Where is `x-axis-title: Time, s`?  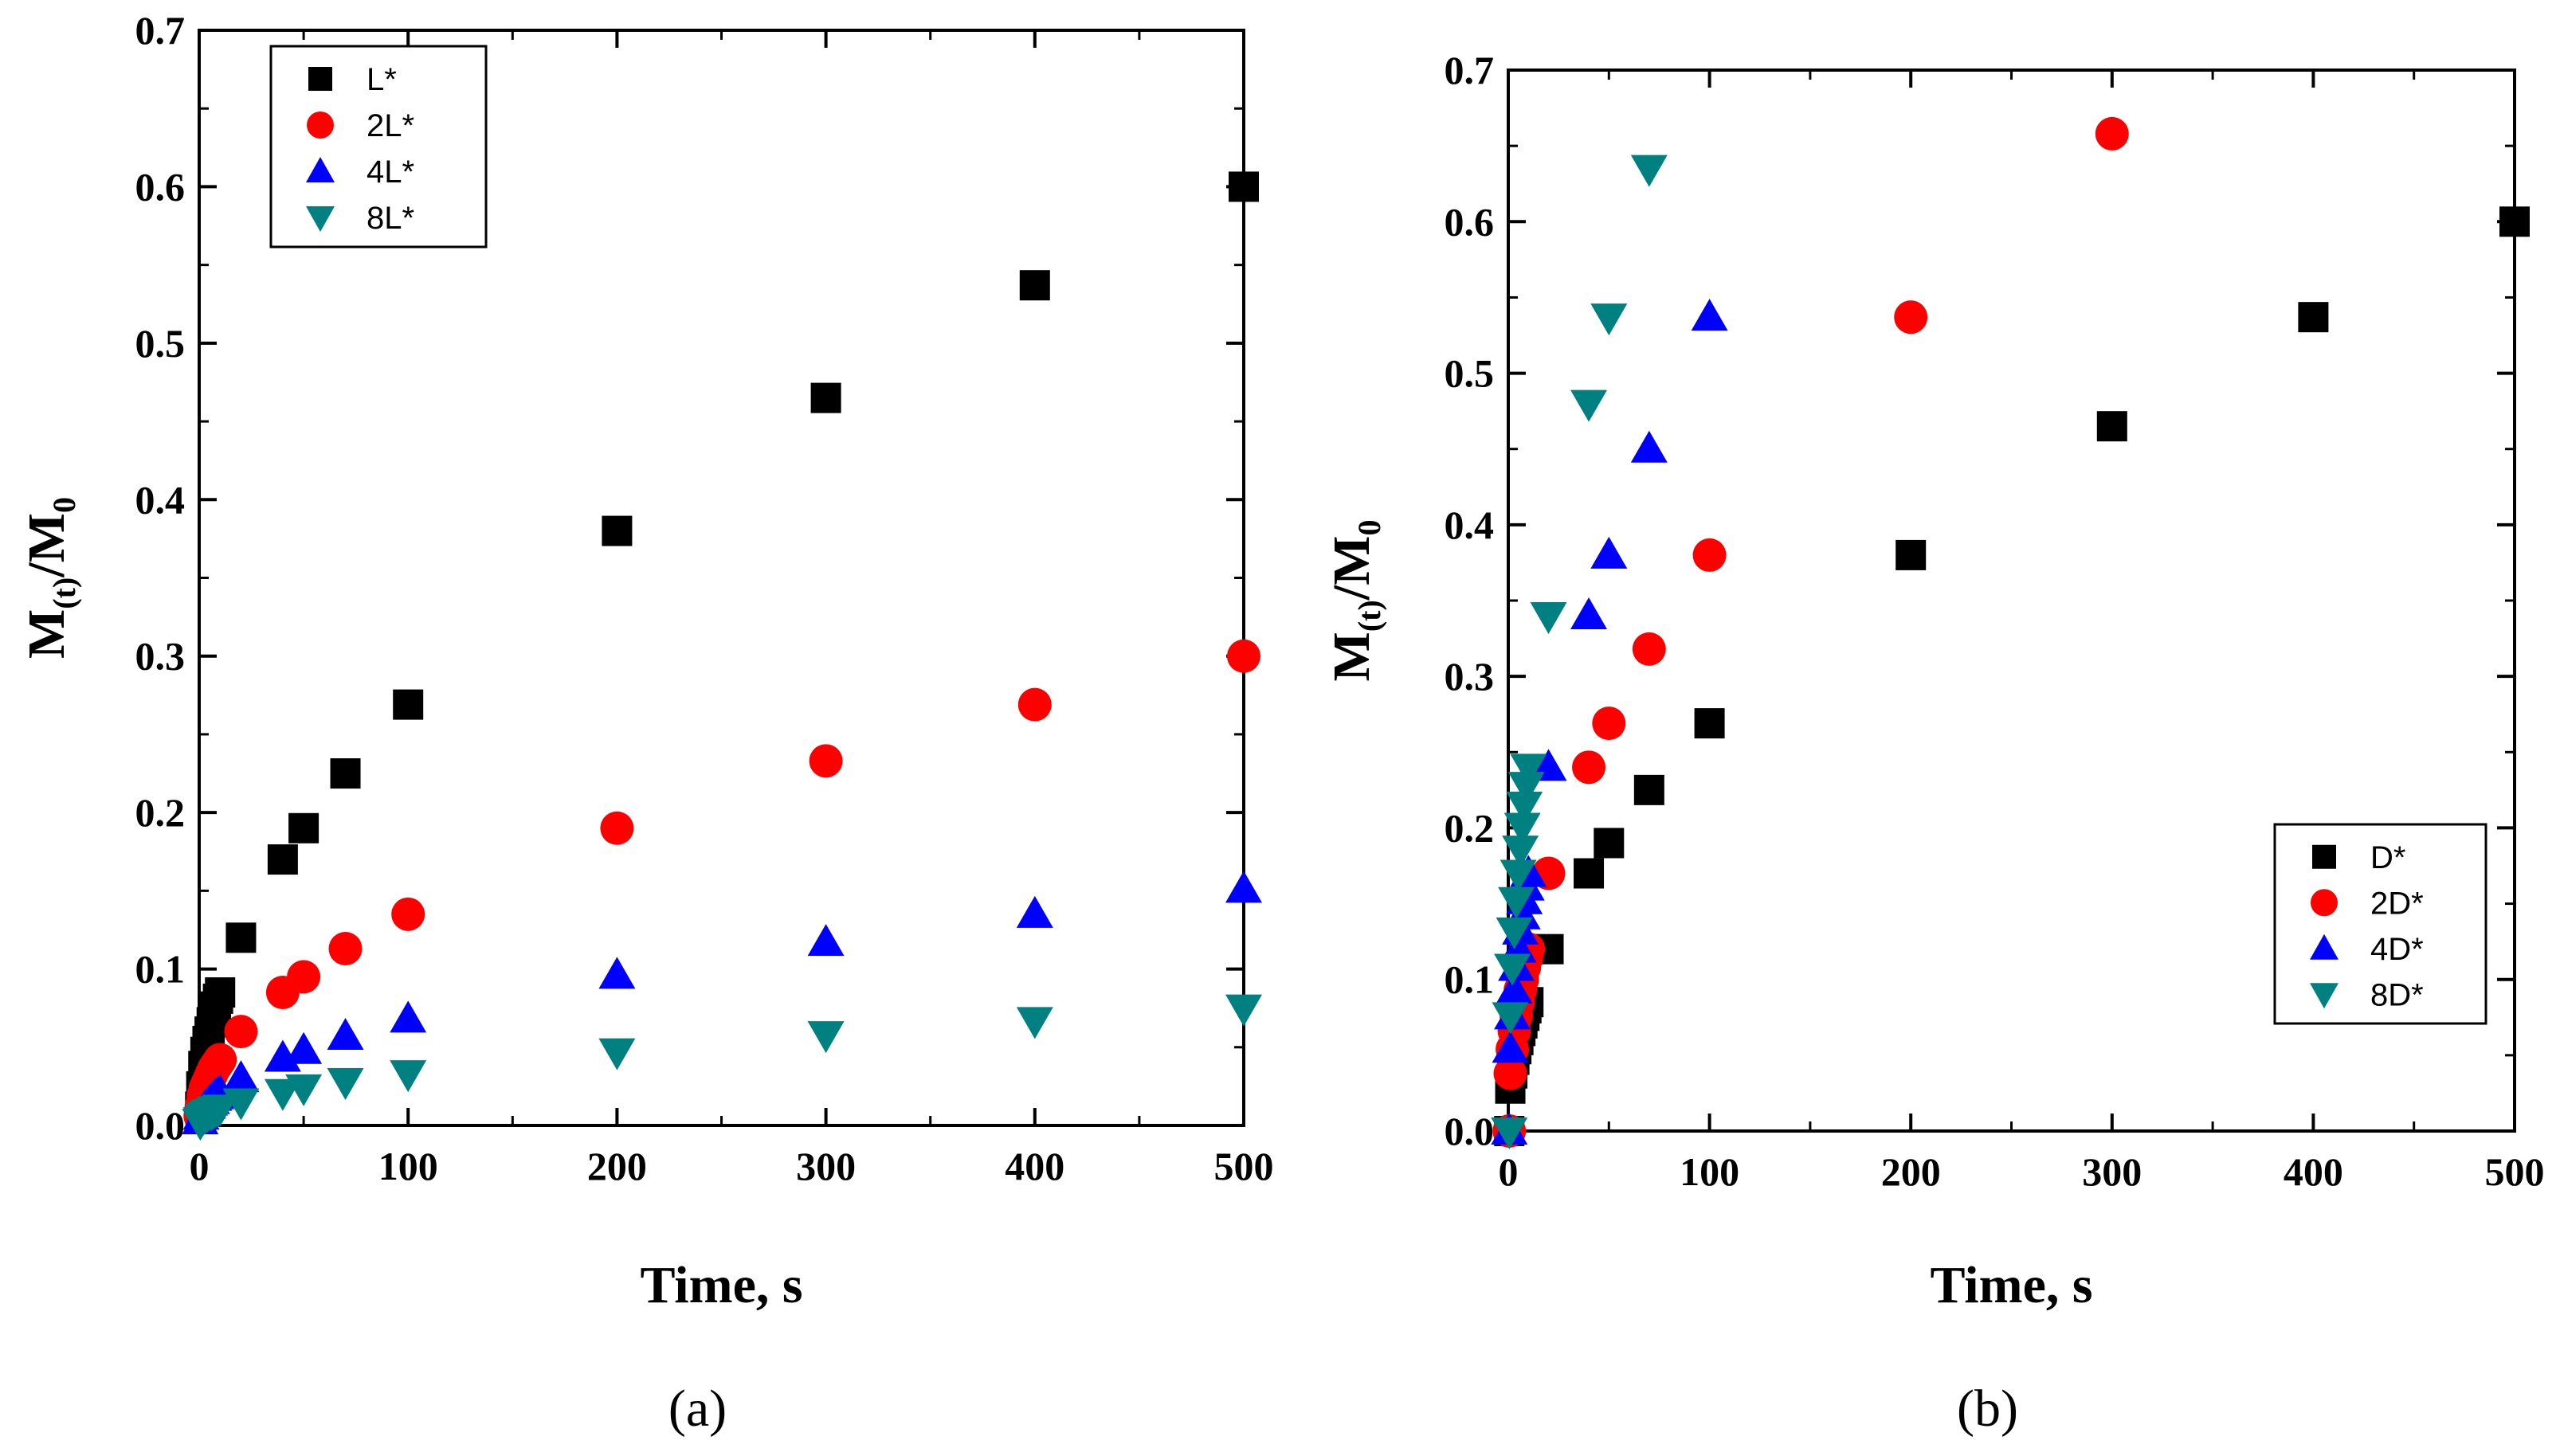 x-axis-title: Time, s is located at coordinates (2011, 1285).